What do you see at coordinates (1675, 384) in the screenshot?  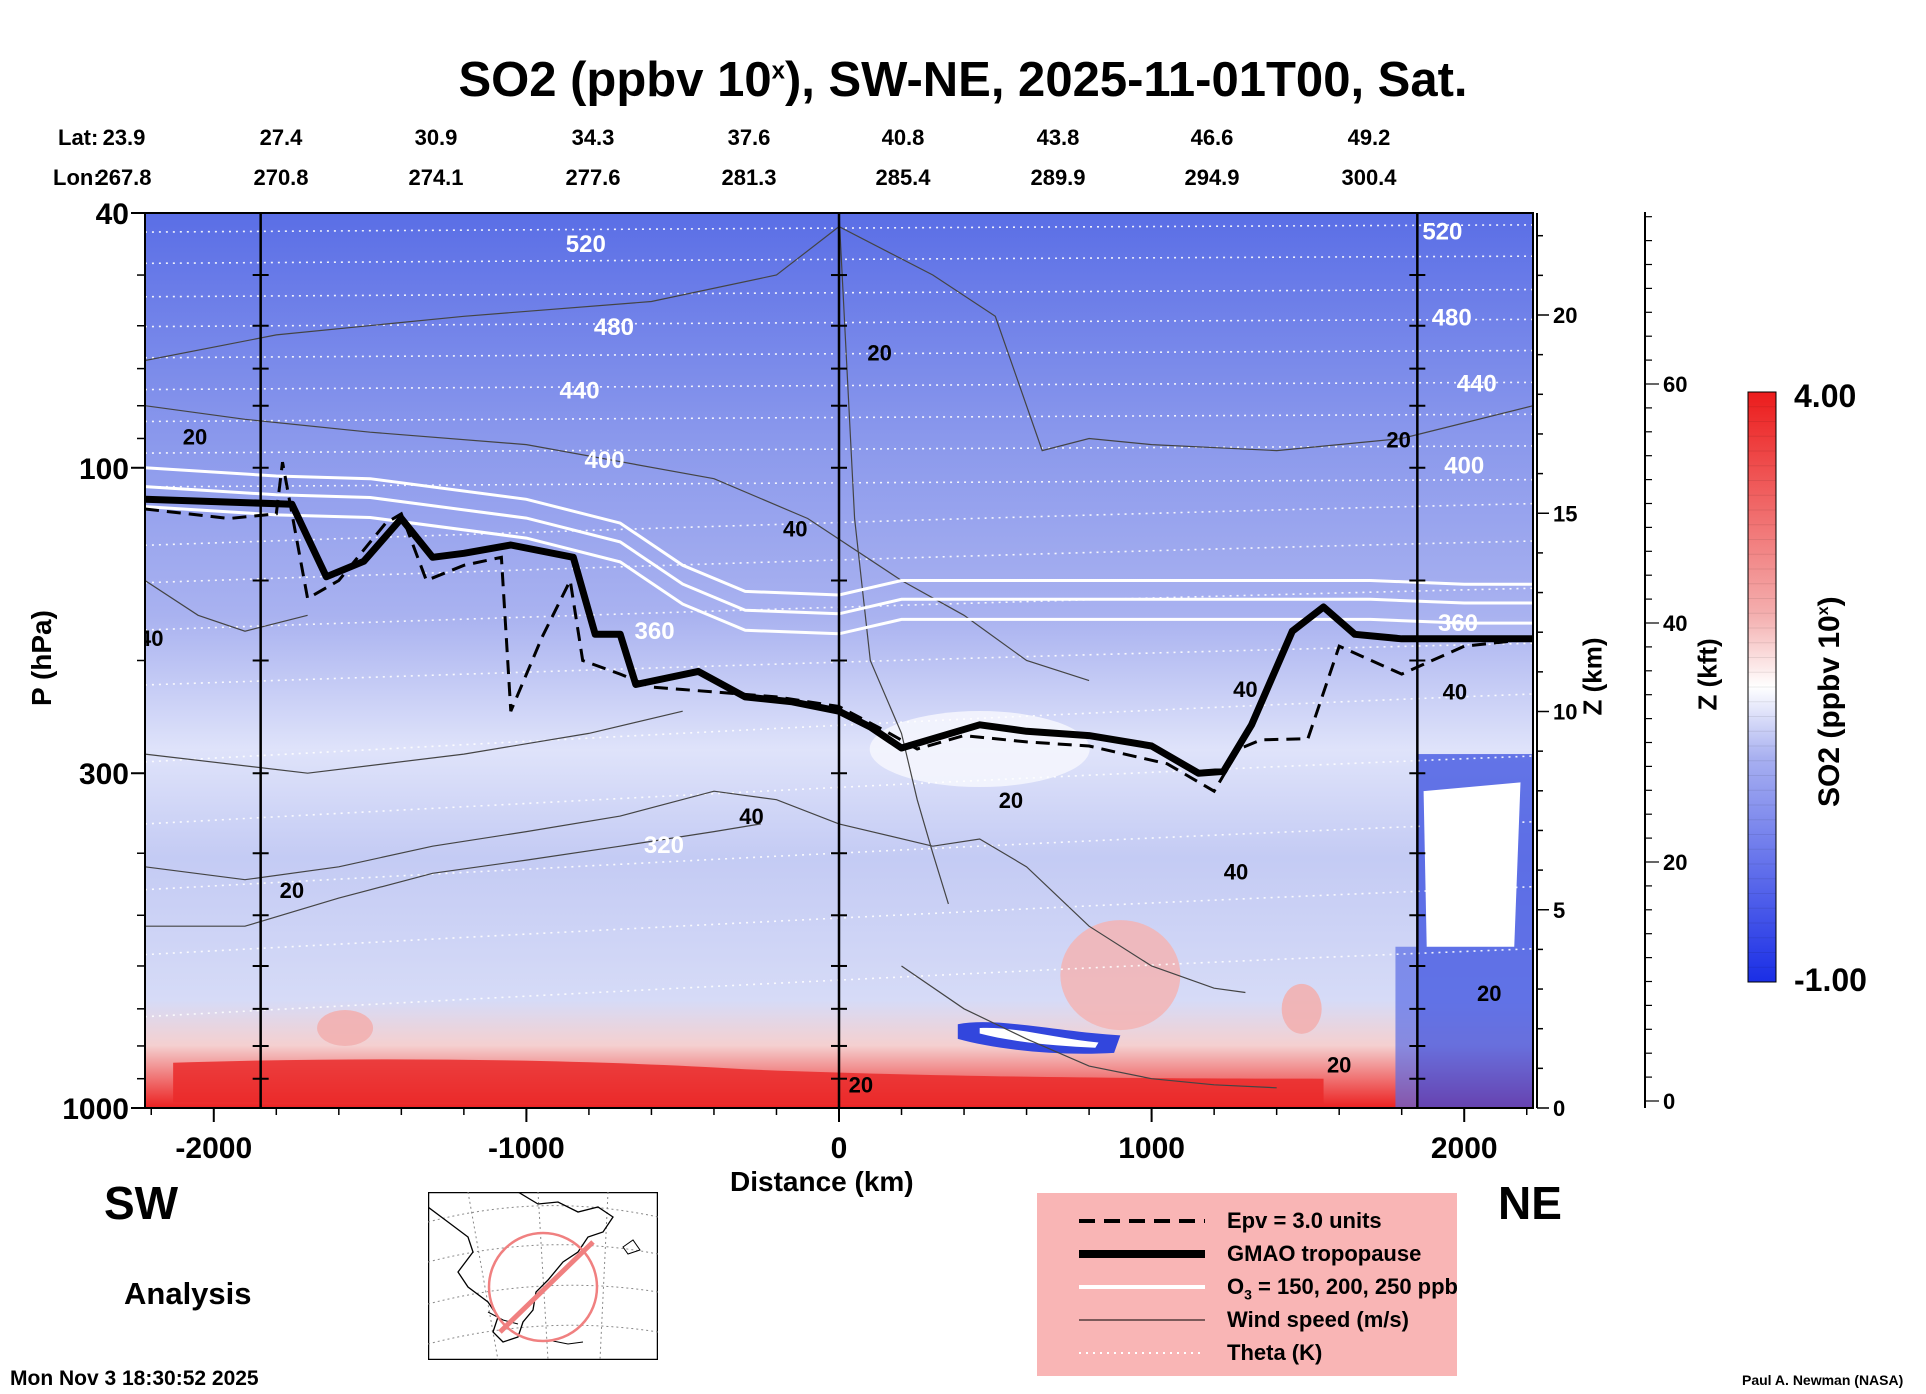 I see `z-kft-tick-label: 60` at bounding box center [1675, 384].